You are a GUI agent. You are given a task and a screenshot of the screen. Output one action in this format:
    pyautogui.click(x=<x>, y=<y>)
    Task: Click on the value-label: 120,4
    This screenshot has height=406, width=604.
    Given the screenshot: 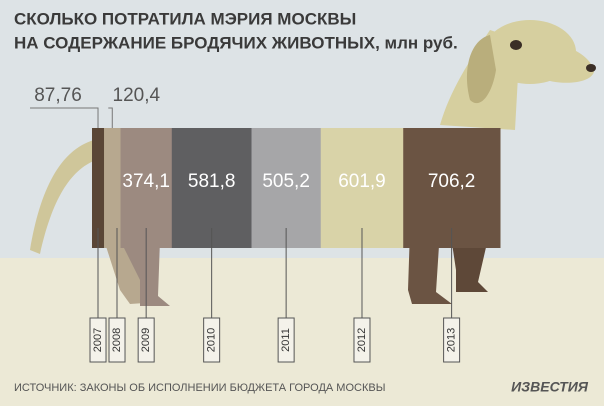 What is the action you would take?
    pyautogui.click(x=137, y=95)
    